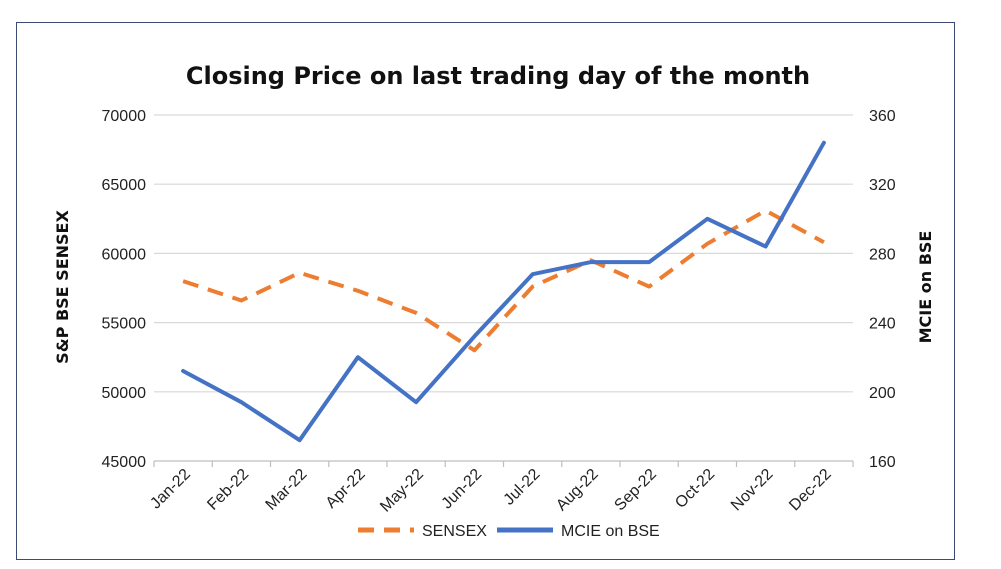  Describe the element at coordinates (62, 287) in the screenshot. I see `left-axis-title: S&P BSE SENSEX` at that location.